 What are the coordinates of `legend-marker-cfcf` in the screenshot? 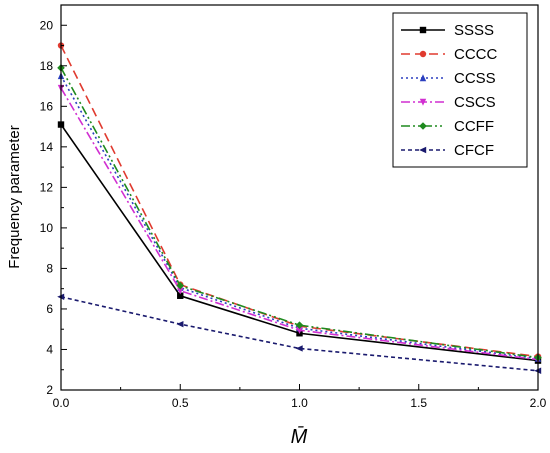 It's located at (423, 150).